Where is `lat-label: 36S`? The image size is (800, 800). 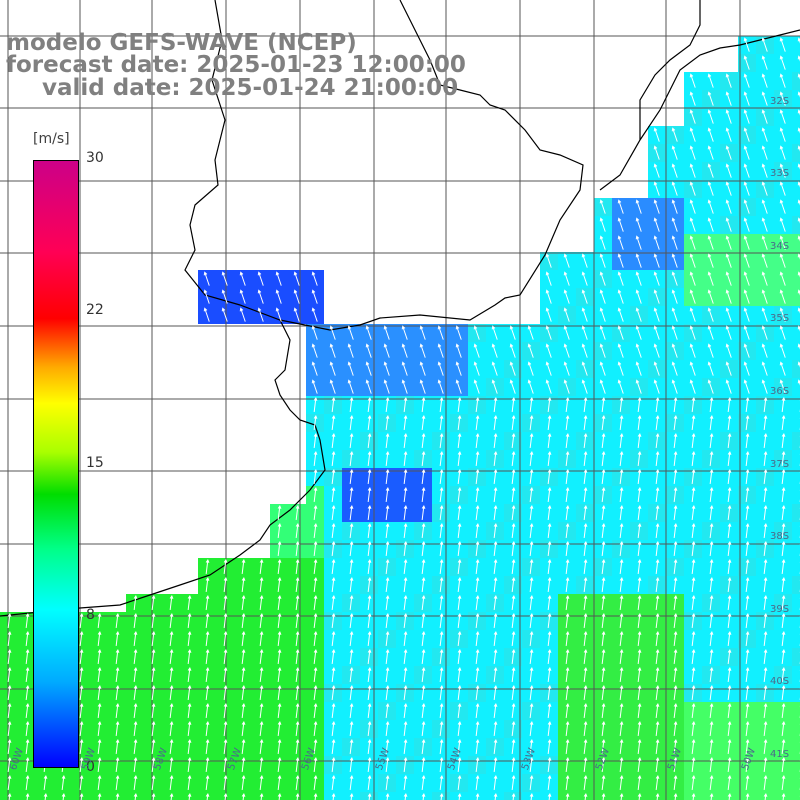 lat-label: 36S is located at coordinates (780, 391).